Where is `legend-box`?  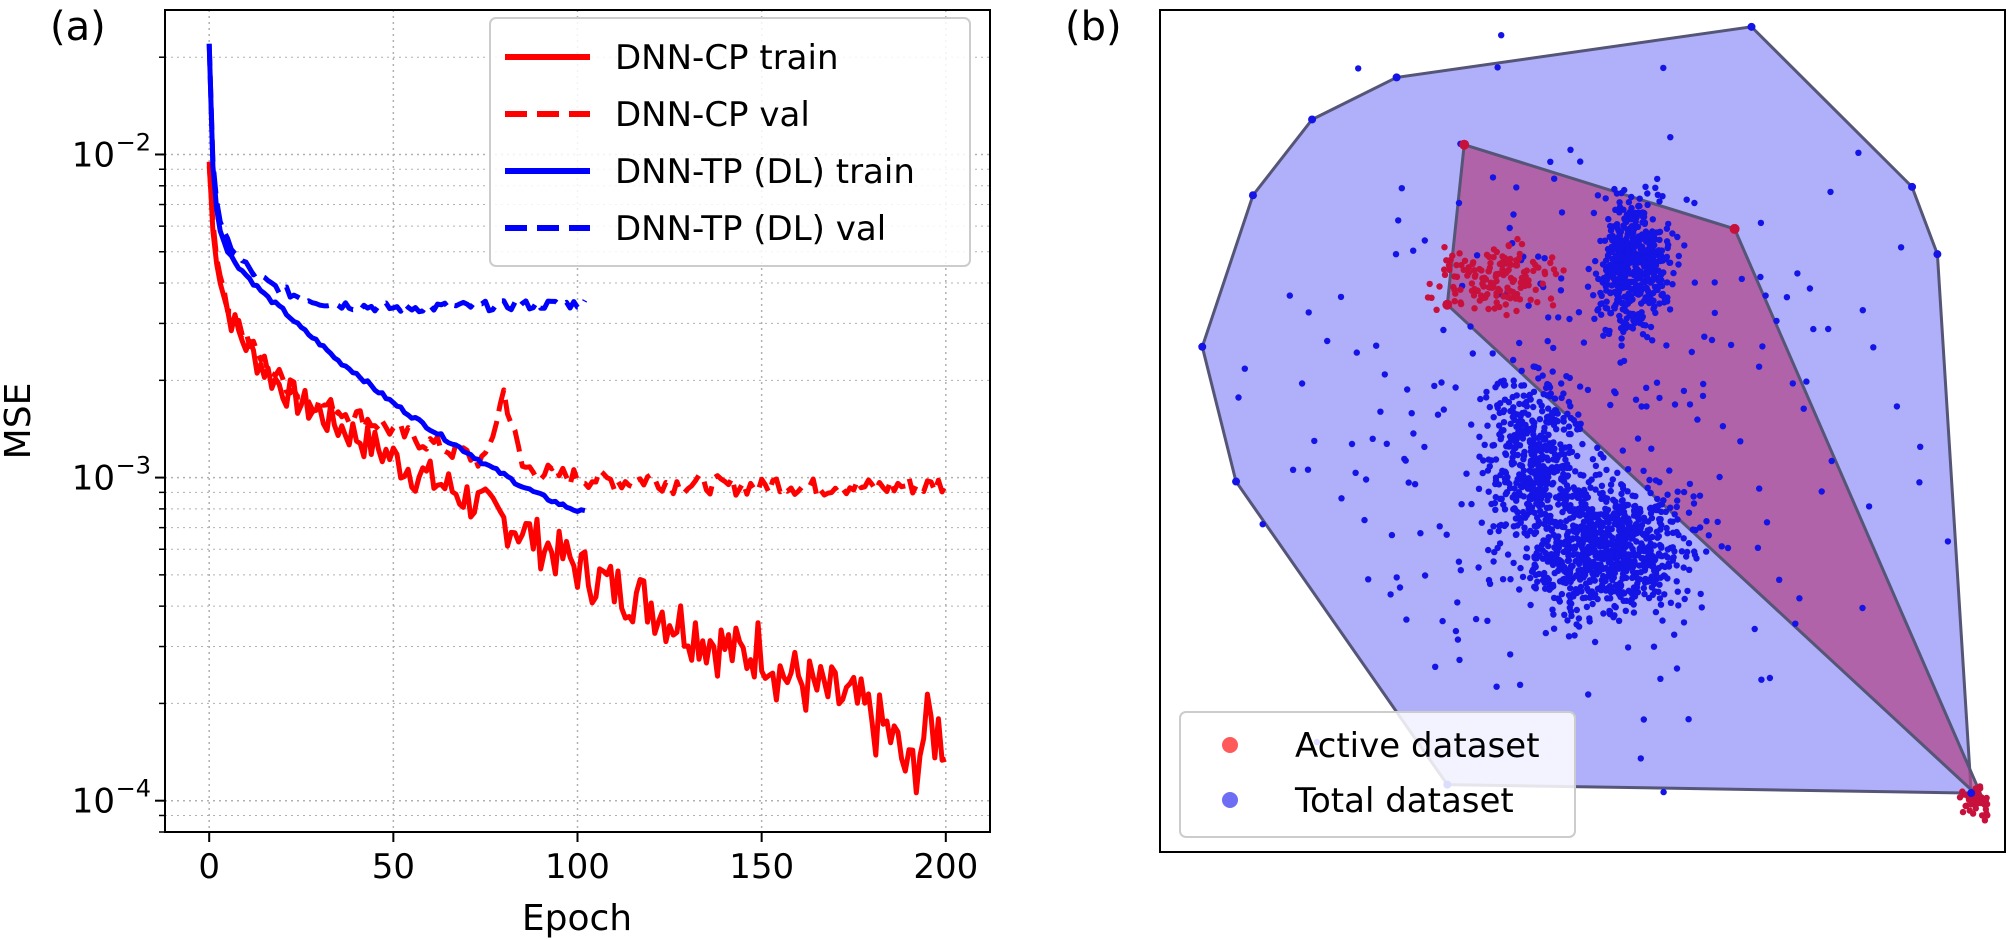 legend-box is located at coordinates (1377, 774).